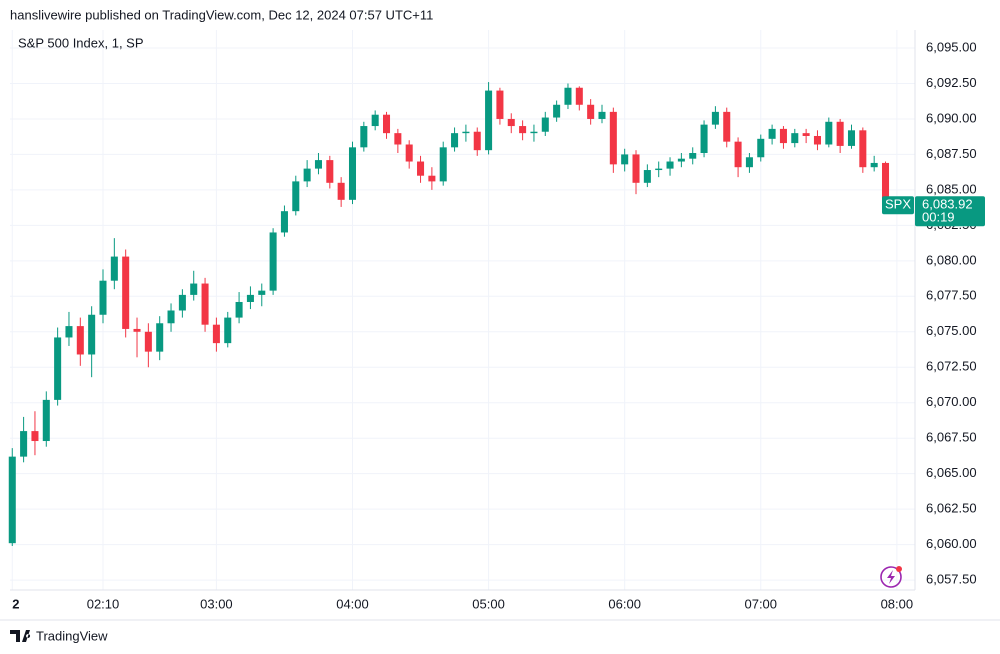 The height and width of the screenshot is (654, 1000). Describe the element at coordinates (81, 42) in the screenshot. I see `chart-title: S&P 500 Index, 1, SP` at that location.